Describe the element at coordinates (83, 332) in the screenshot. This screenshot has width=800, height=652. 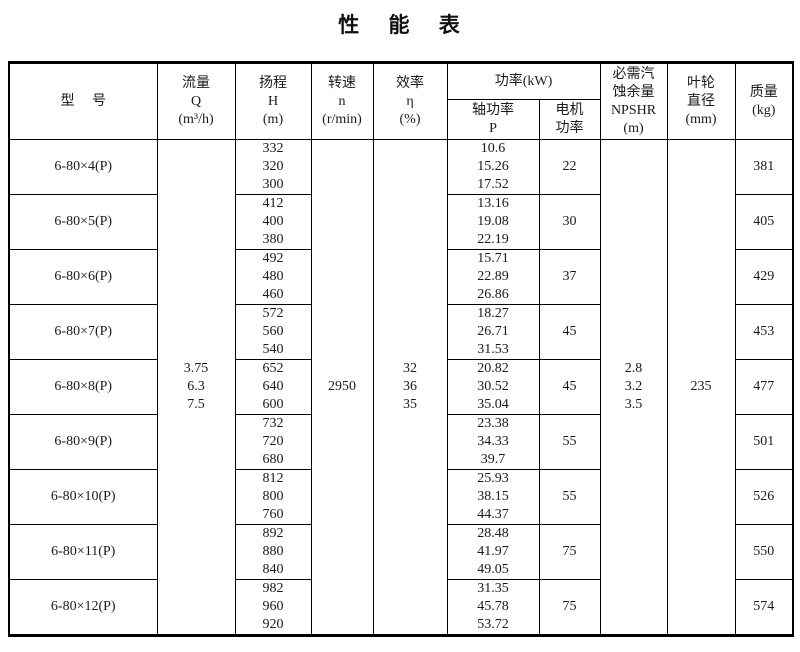
I see `model-cell: 6-80×7(P)` at that location.